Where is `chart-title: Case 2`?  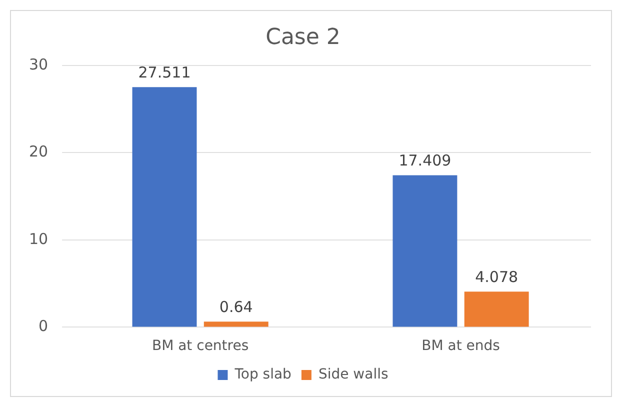 chart-title: Case 2 is located at coordinates (303, 37).